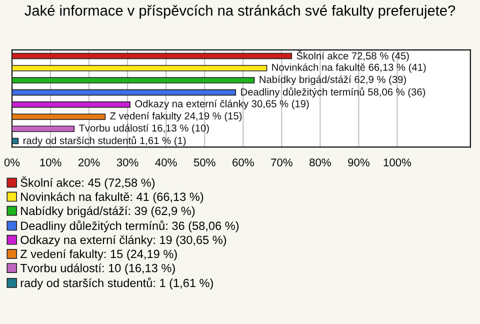 This screenshot has width=480, height=324. I want to click on data-label: rady od starších studentů 1,61 % (1), so click(105, 141).